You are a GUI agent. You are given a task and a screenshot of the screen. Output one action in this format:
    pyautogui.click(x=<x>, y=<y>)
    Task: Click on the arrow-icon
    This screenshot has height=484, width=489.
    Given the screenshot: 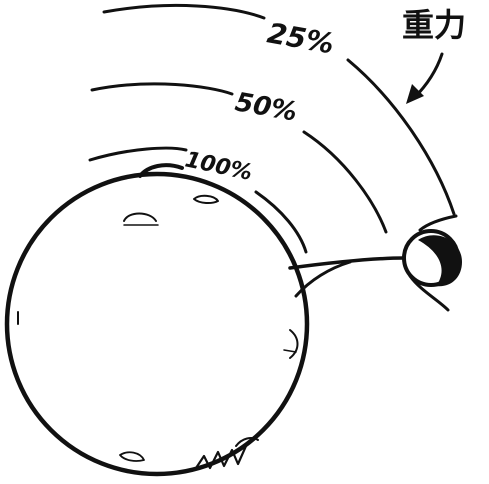 What is the action you would take?
    pyautogui.click(x=425, y=78)
    